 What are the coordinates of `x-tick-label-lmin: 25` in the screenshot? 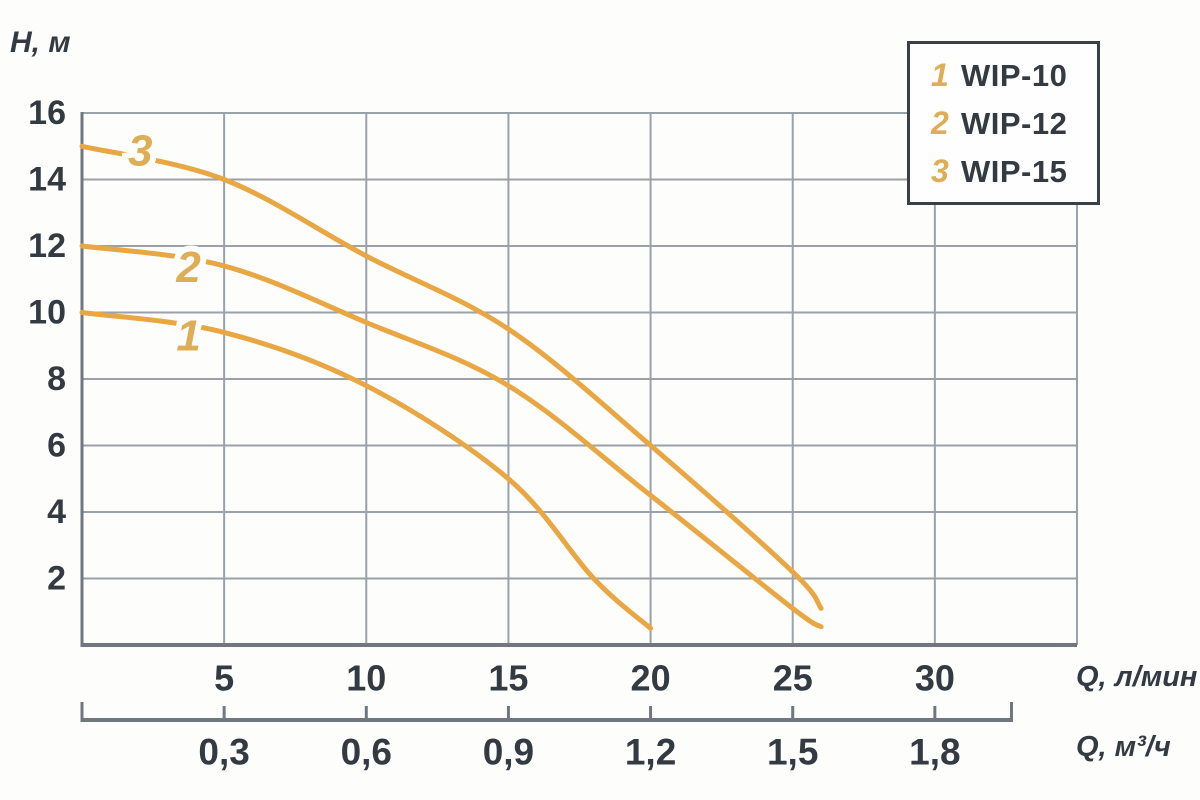 It's located at (793, 678).